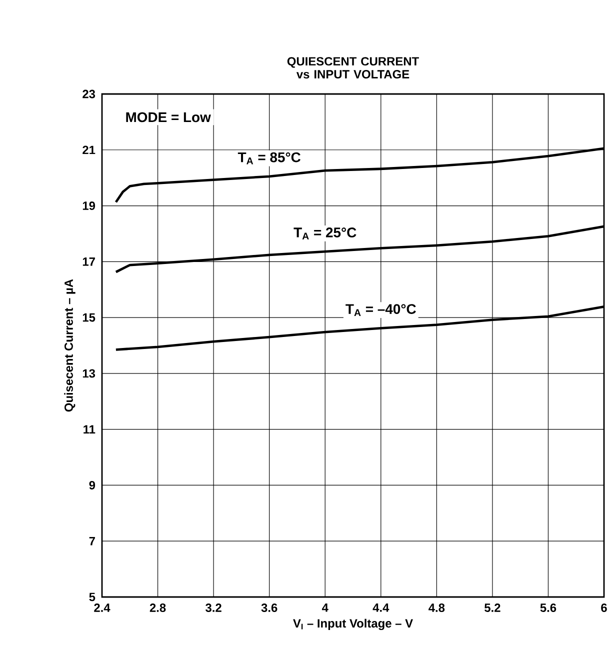  I want to click on y-tick-label: 17, so click(88, 262).